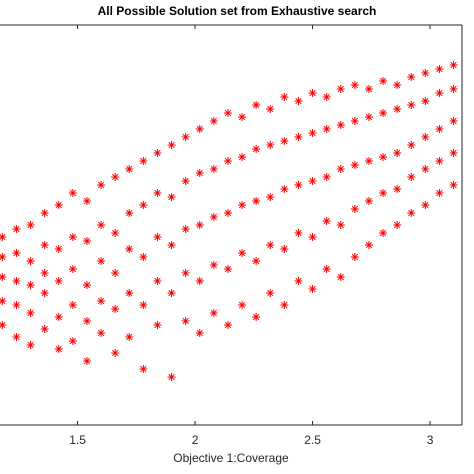  Describe the element at coordinates (231, 458) in the screenshot. I see `x-axis-label: Objective 1:Coverage` at that location.